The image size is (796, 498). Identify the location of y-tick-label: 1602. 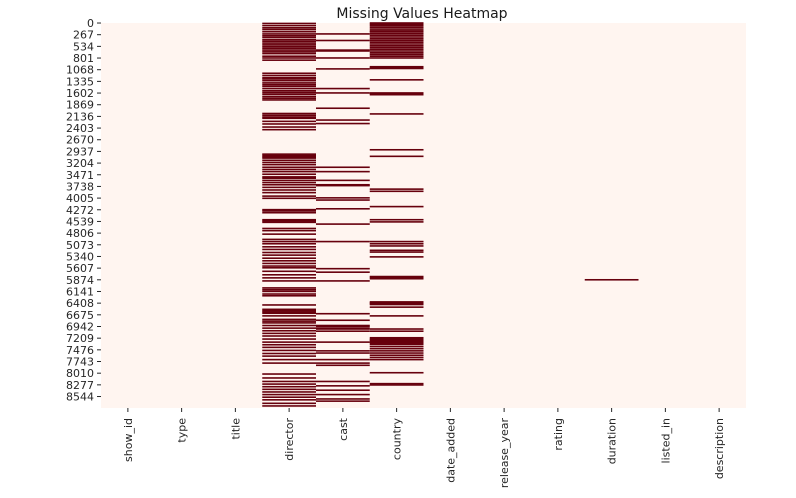
(80, 93).